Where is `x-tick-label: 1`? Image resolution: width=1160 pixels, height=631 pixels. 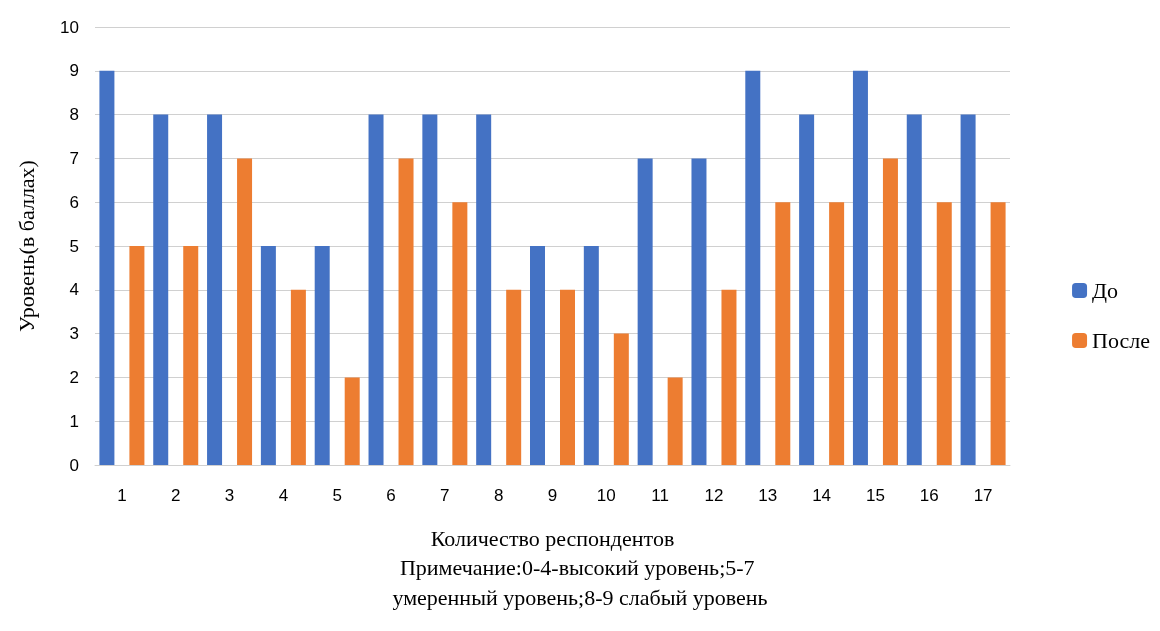 x-tick-label: 1 is located at coordinates (122, 495).